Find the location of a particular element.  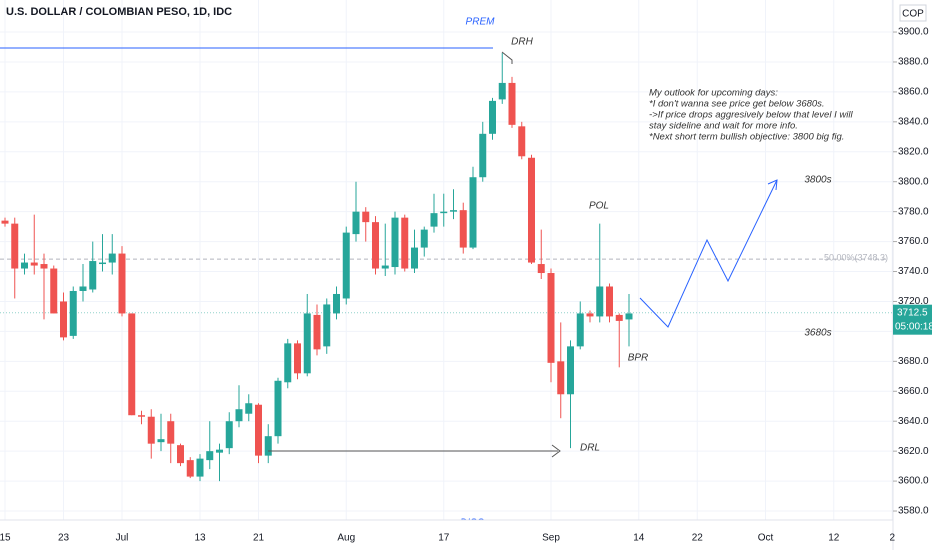

price-axis-bg is located at coordinates (912, 275).